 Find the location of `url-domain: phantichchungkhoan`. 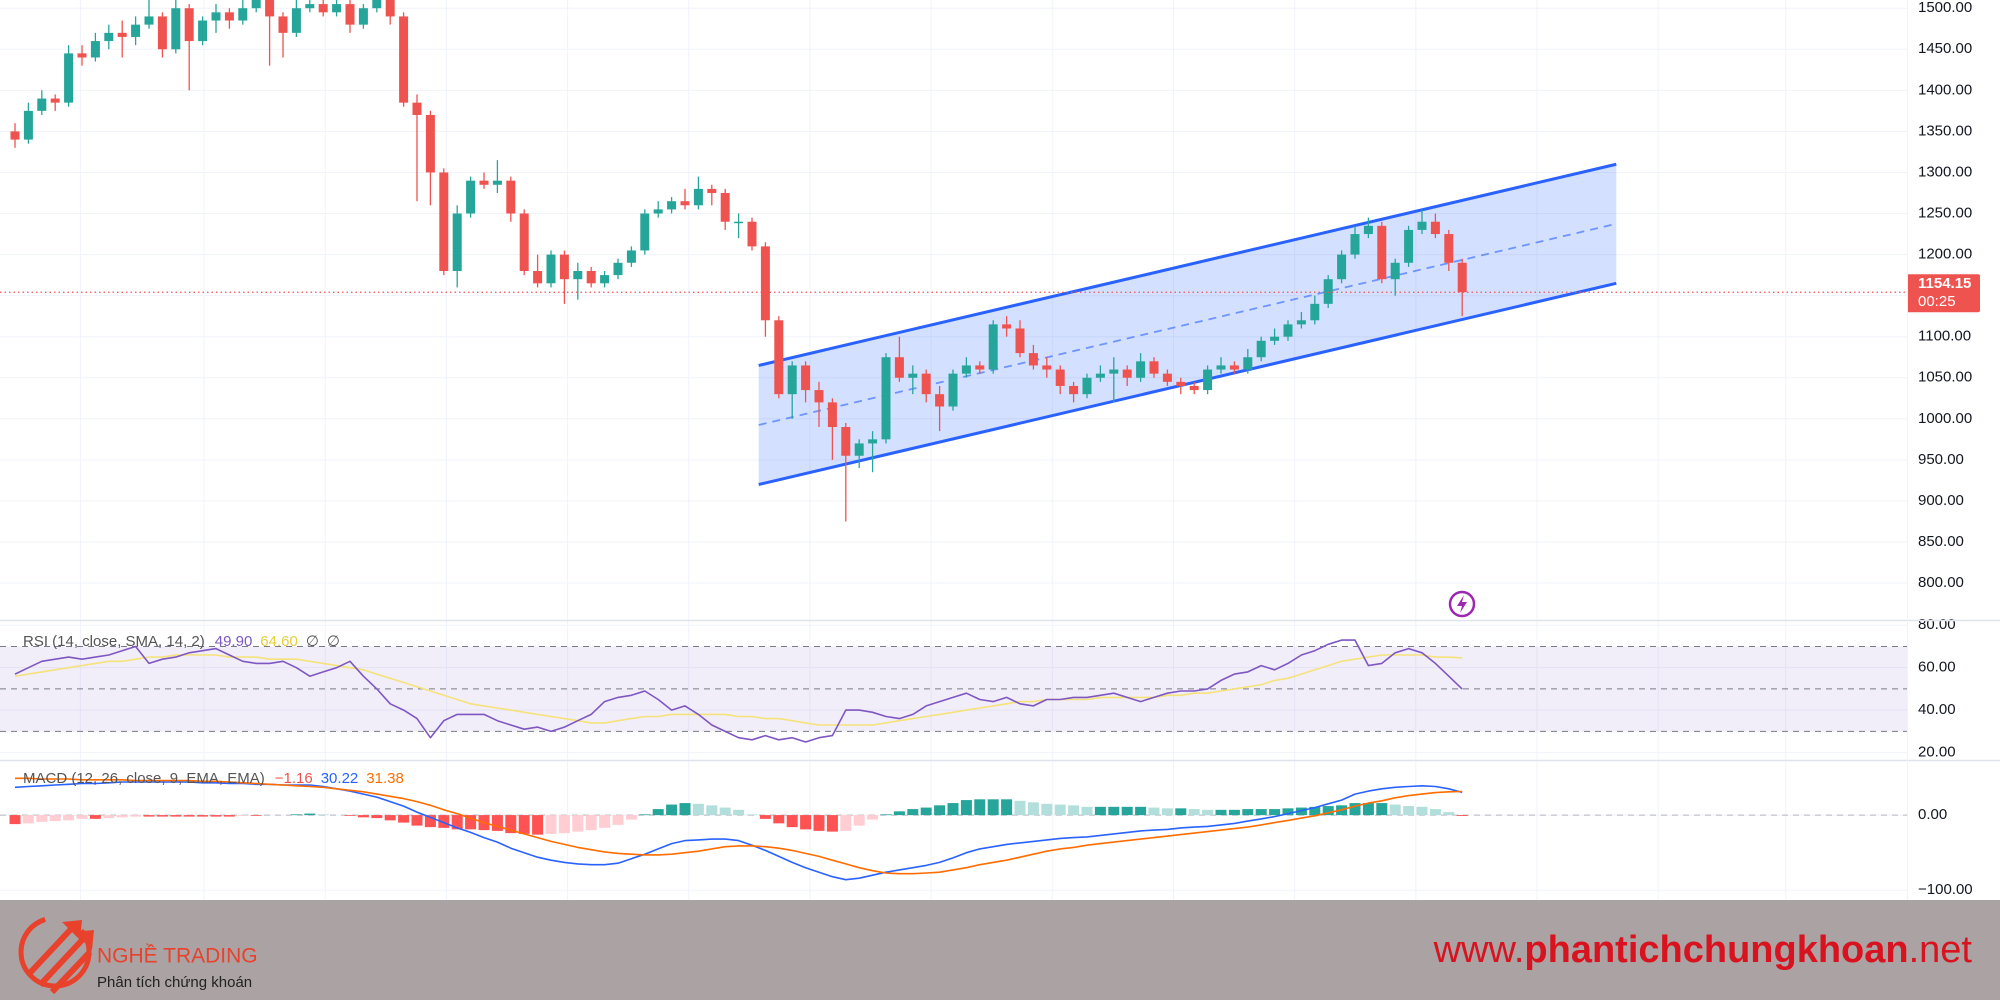

url-domain: phantichchungkhoan is located at coordinates (1716, 950).